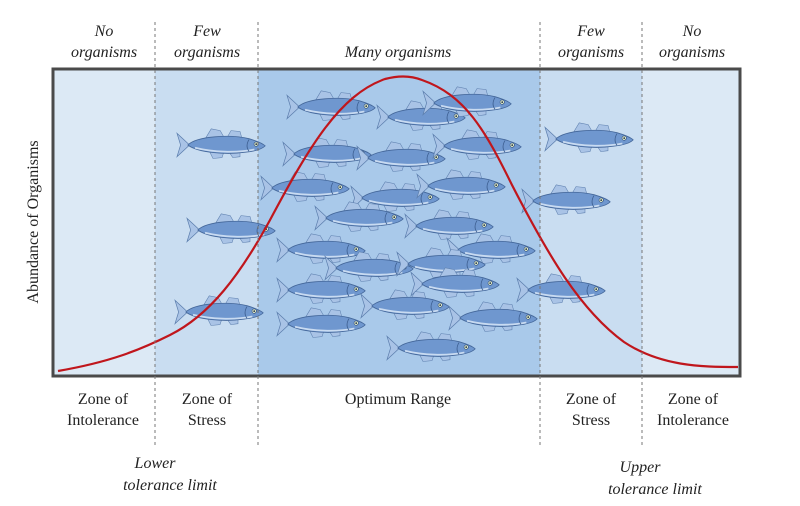 Image resolution: width=800 pixels, height=506 pixels. I want to click on upper-tolerance-limit-label: Upper tolerance limit, so click(655, 478).